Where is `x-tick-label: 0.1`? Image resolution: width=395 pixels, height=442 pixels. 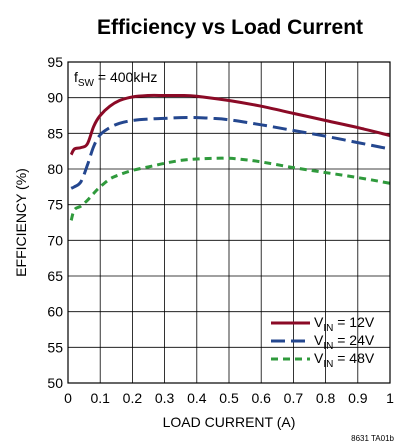
x-tick-label: 0.1 is located at coordinates (100, 398).